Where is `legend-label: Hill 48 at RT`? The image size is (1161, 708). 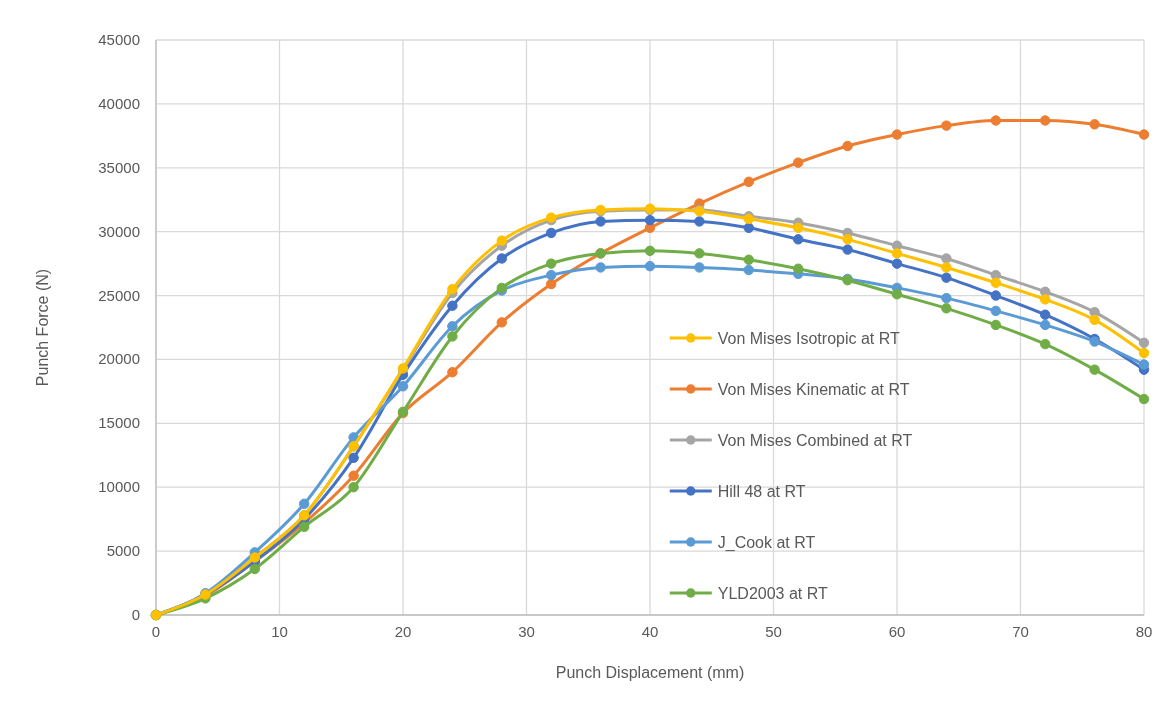 legend-label: Hill 48 at RT is located at coordinates (761, 491).